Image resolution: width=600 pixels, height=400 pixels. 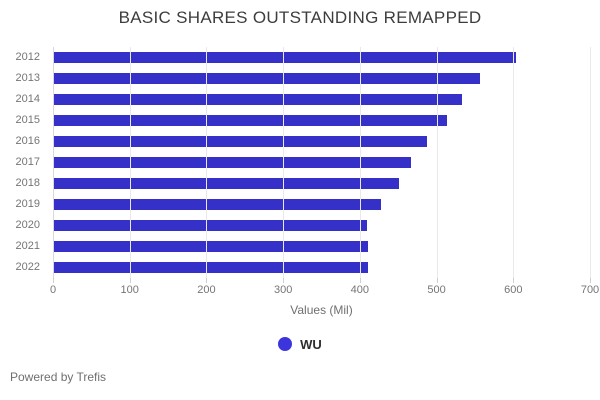 I want to click on bar-2017, so click(x=232, y=162).